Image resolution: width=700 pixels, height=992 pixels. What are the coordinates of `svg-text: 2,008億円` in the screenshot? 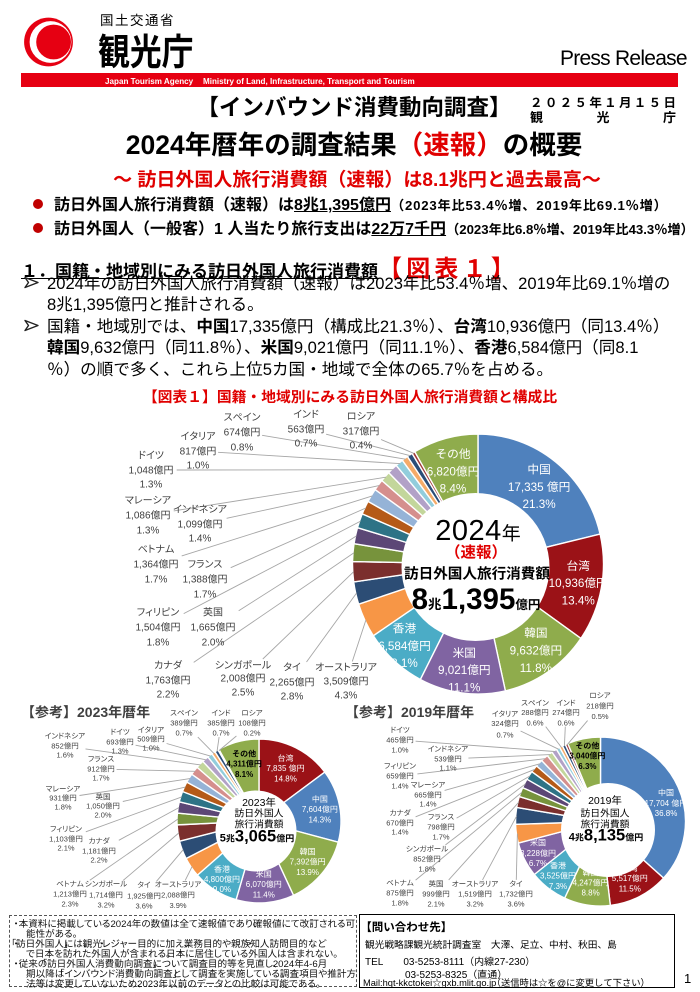 It's located at (242, 677).